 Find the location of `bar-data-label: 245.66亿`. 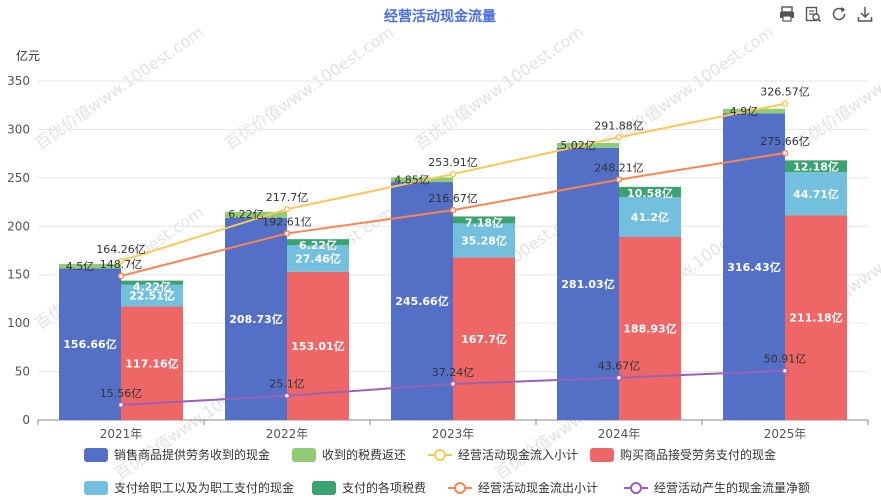

bar-data-label: 245.66亿 is located at coordinates (421, 301).